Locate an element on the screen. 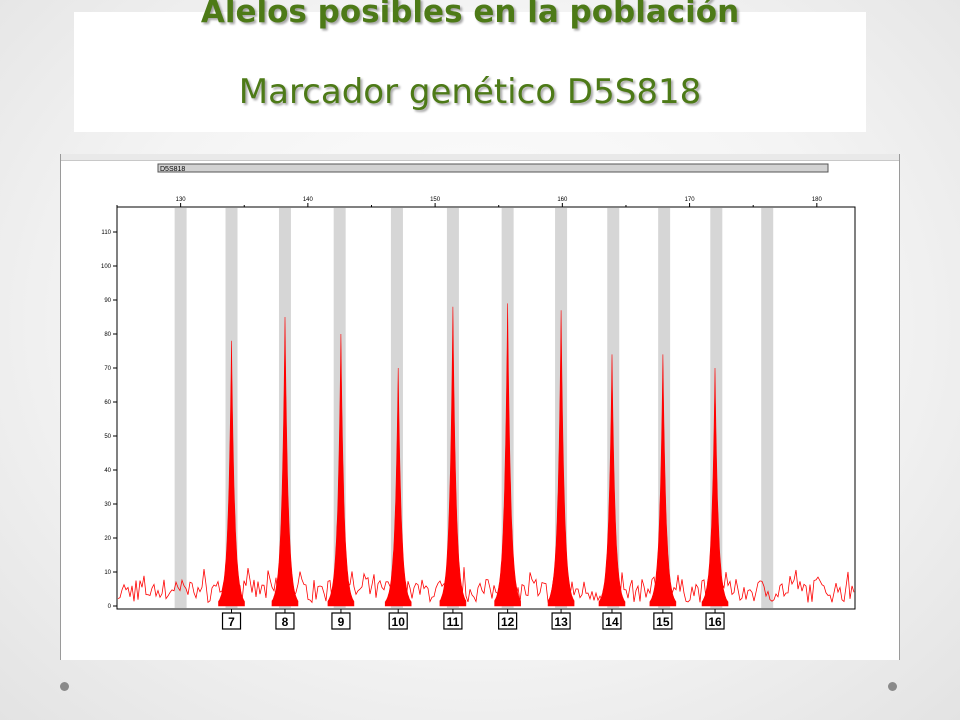  allele-call-label: 10 is located at coordinates (399, 622).